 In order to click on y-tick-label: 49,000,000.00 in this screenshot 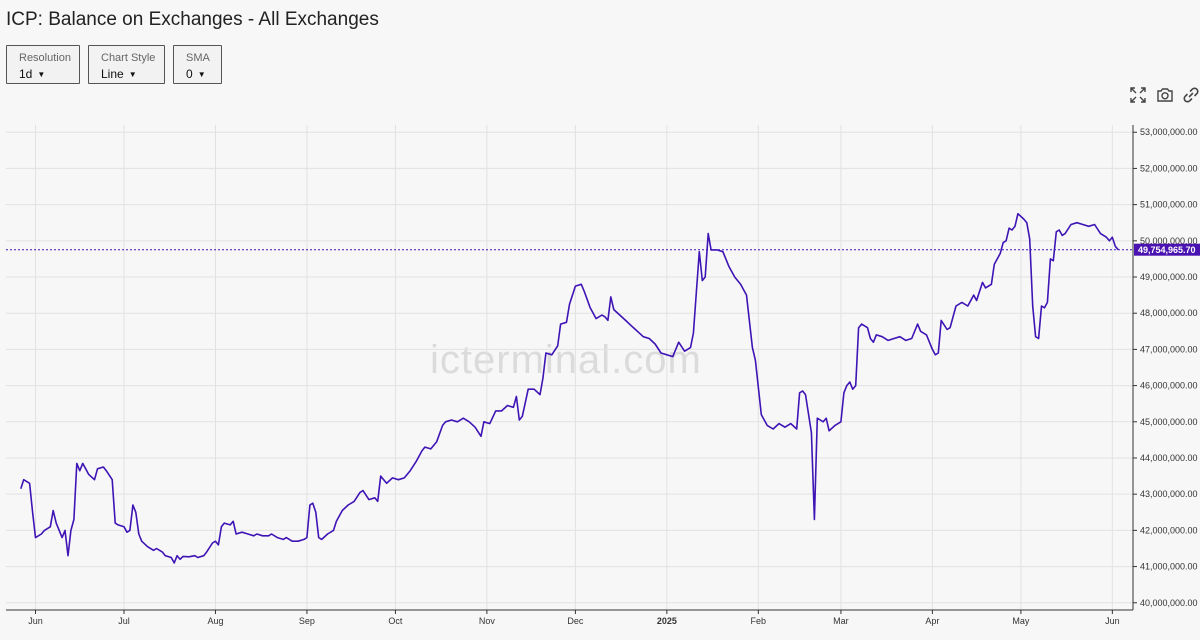, I will do `click(1169, 277)`.